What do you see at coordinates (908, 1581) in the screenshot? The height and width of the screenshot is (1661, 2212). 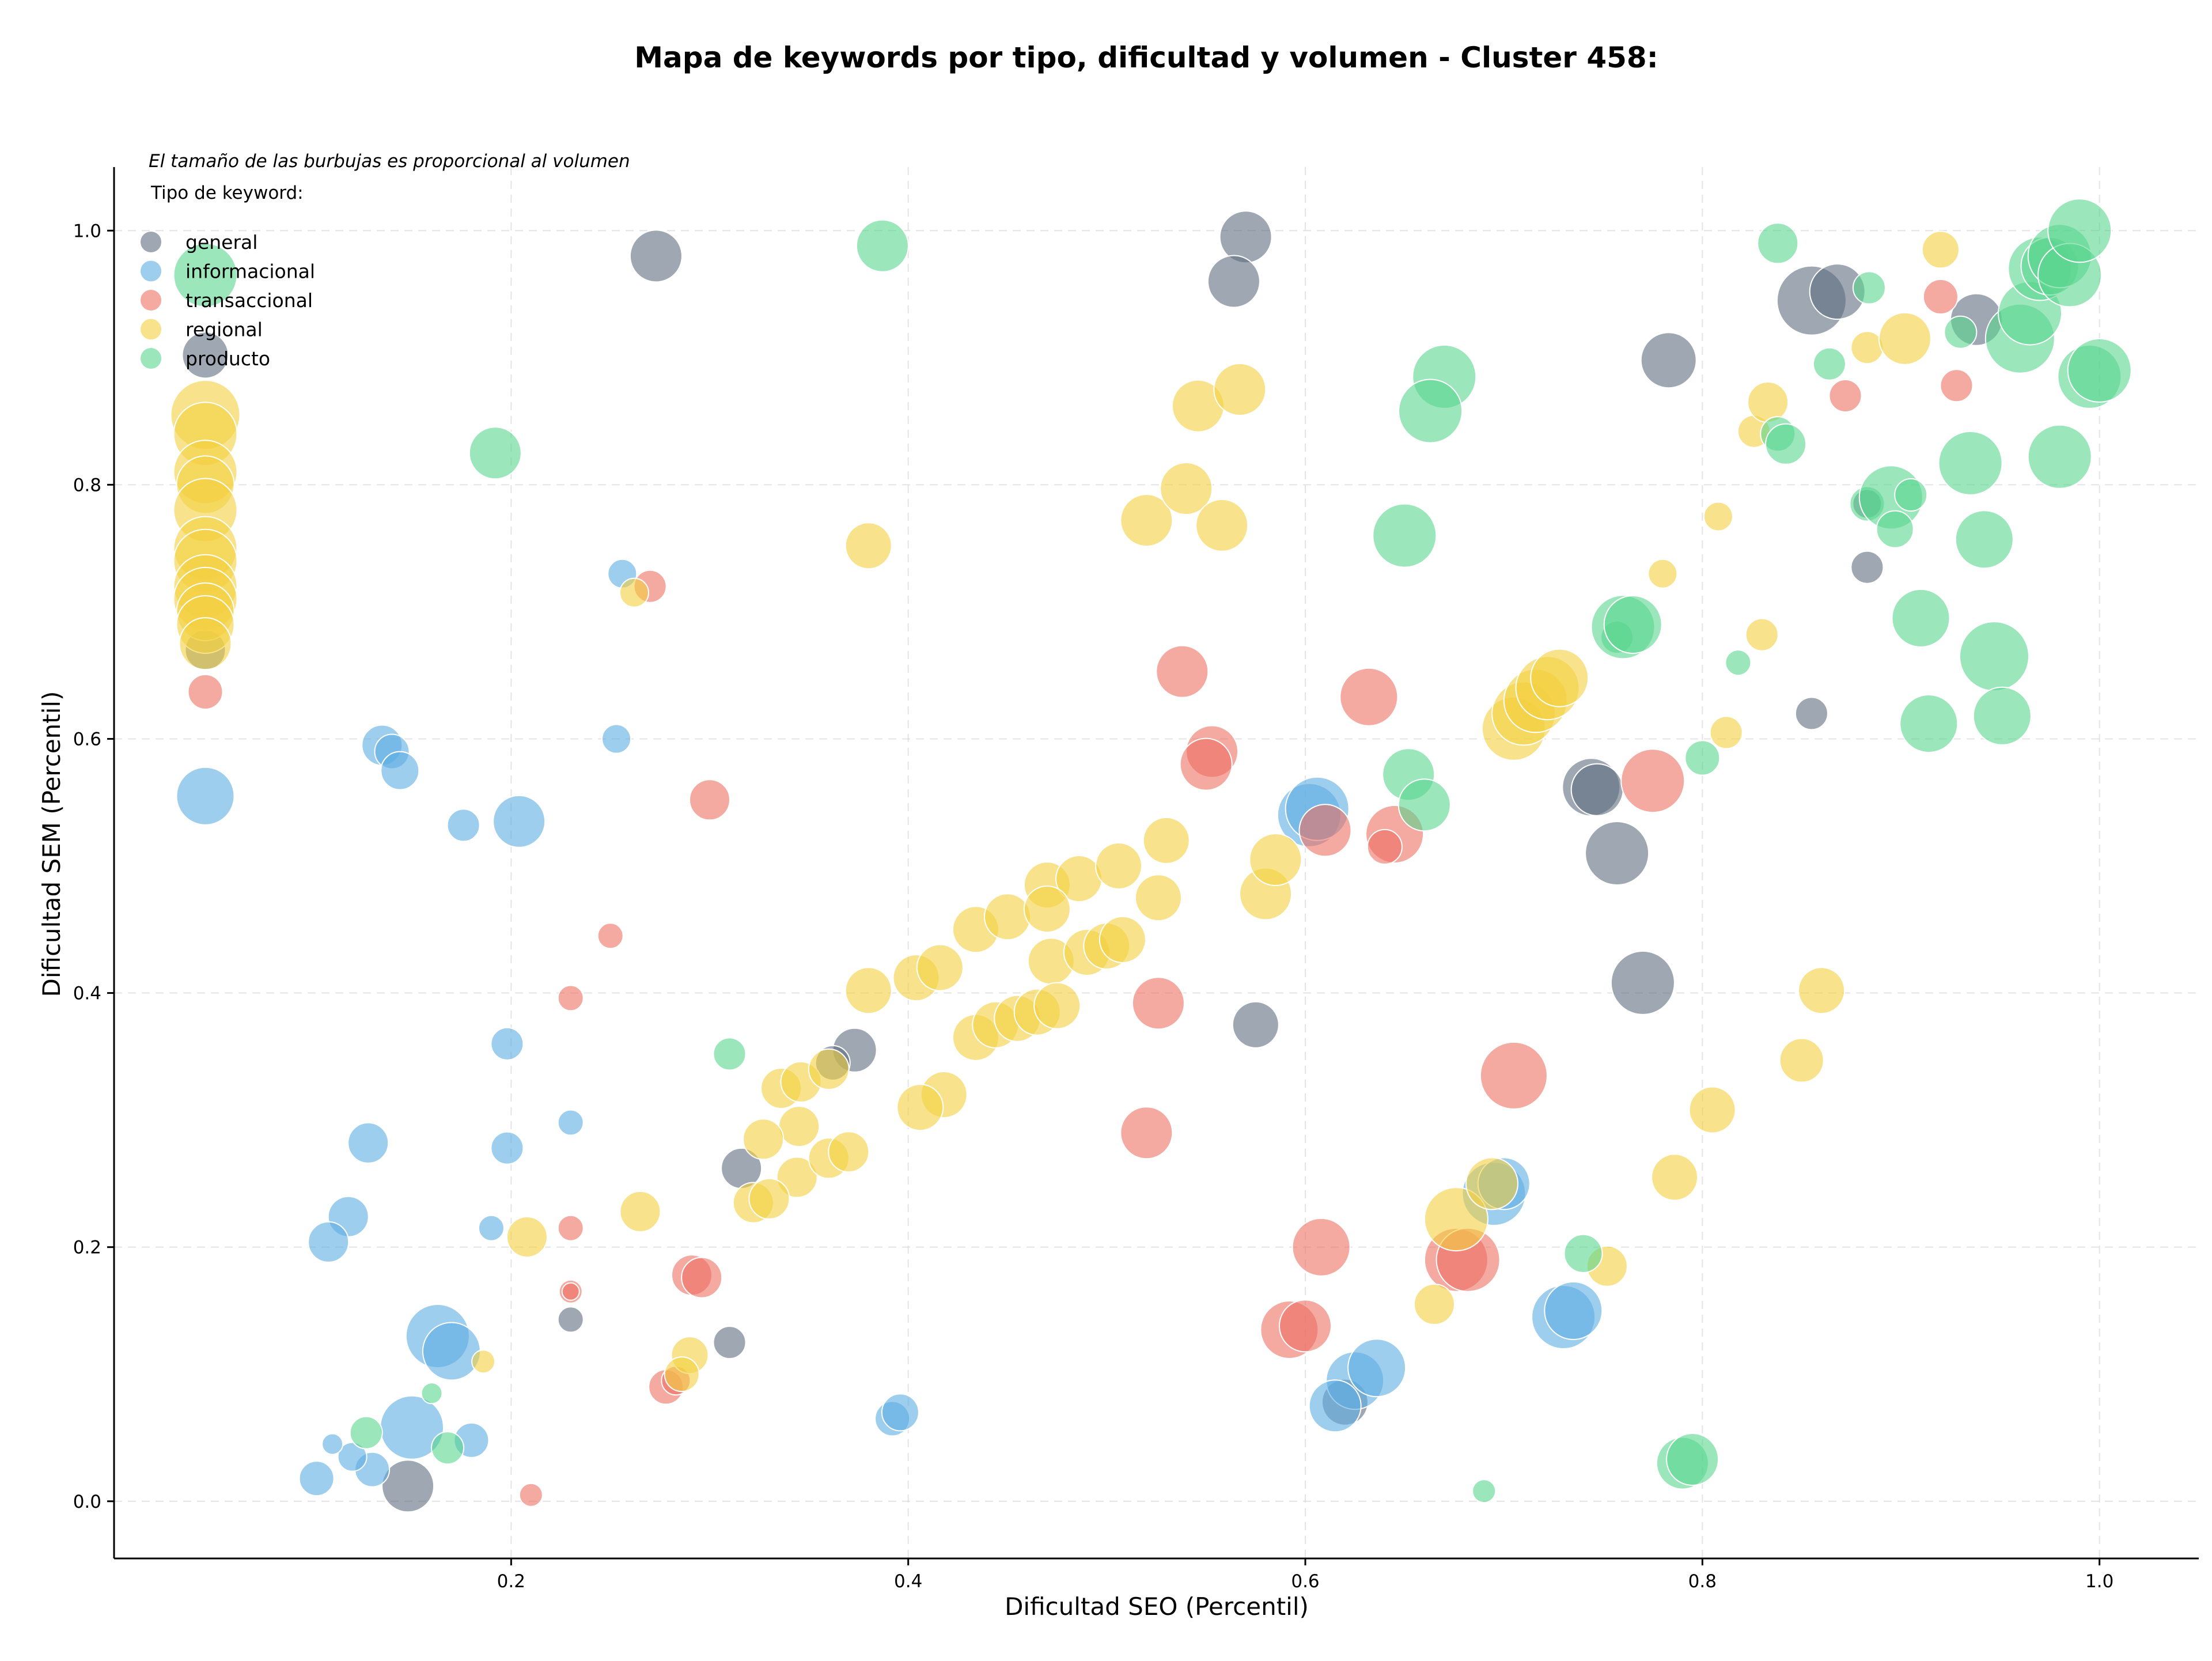 I see `x-tick-label: 0.4` at bounding box center [908, 1581].